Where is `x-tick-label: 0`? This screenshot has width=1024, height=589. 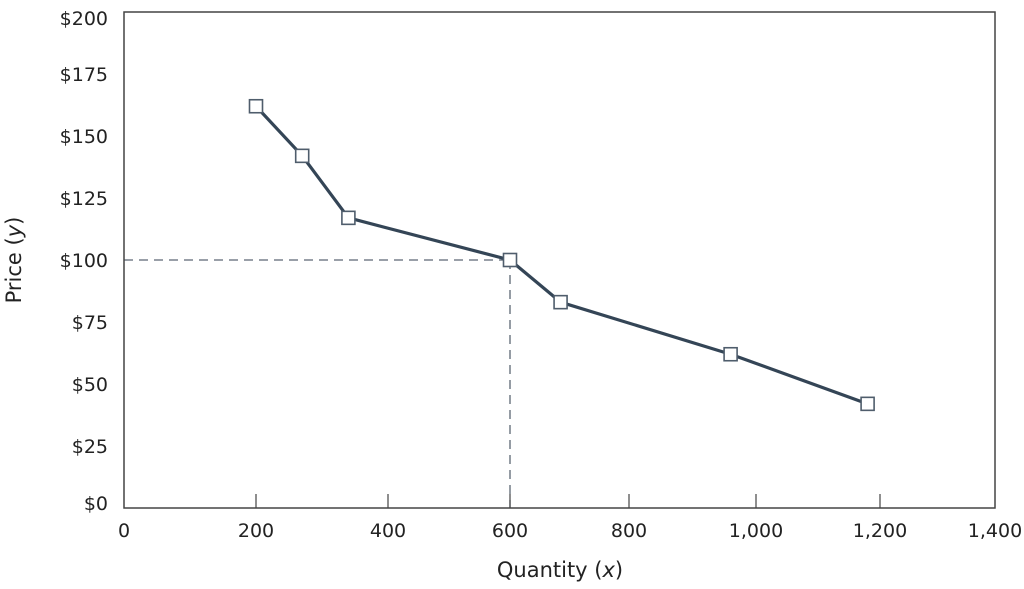
x-tick-label: 0 is located at coordinates (124, 531).